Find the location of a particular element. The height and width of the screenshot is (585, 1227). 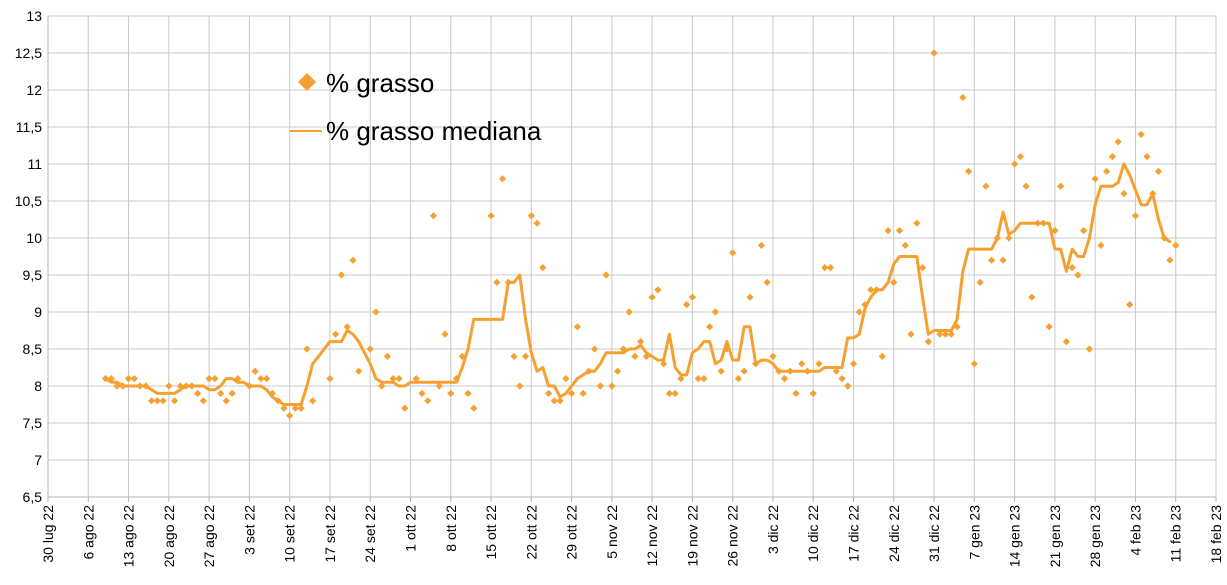

x-tick-label: 30 lug 22 is located at coordinates (48, 534).